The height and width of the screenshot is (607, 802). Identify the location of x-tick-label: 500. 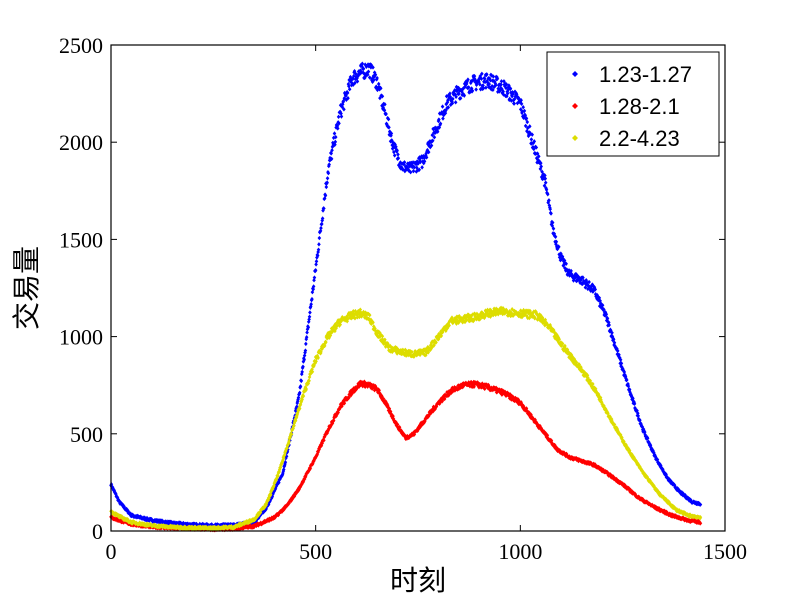
(315, 551).